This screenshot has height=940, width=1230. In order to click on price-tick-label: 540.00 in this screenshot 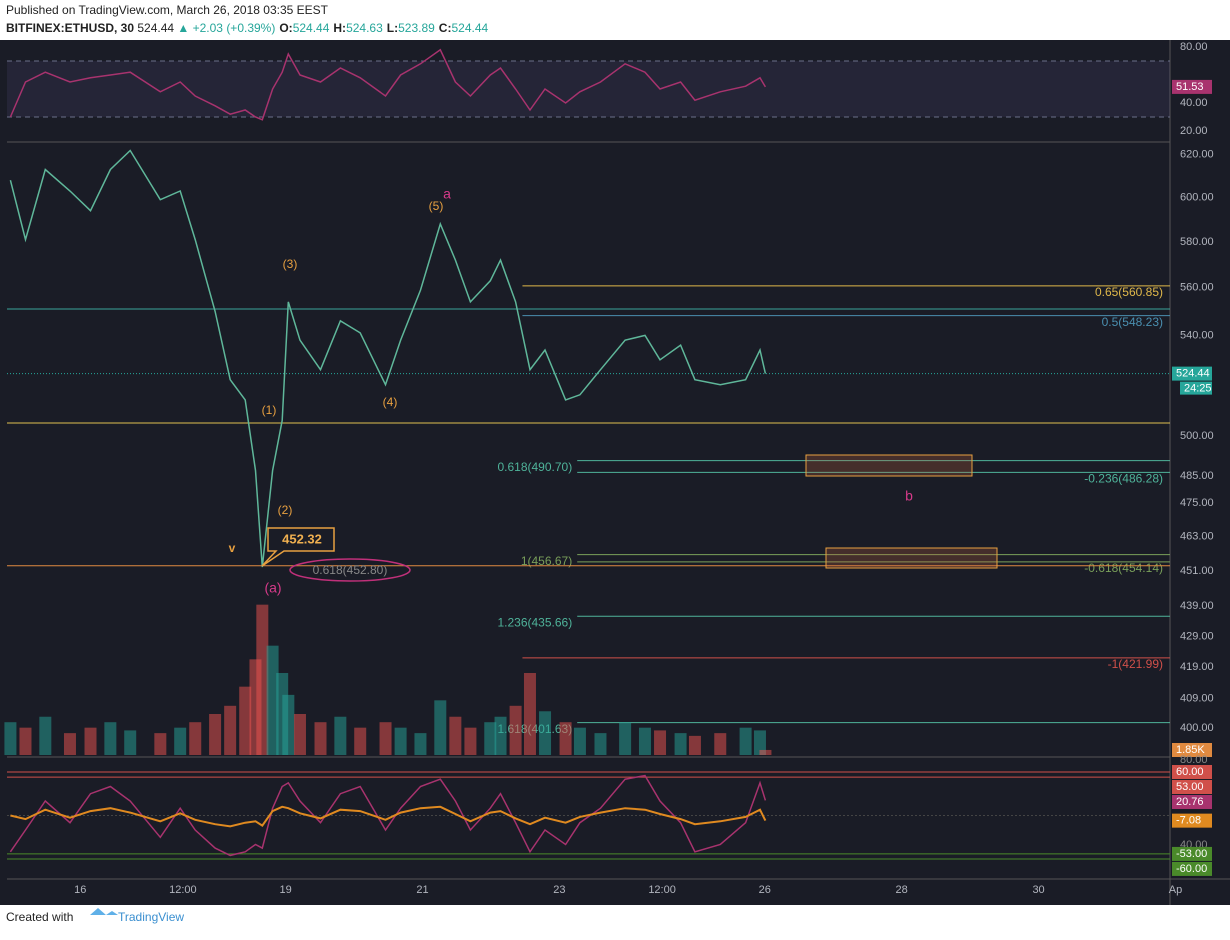, I will do `click(1197, 335)`.